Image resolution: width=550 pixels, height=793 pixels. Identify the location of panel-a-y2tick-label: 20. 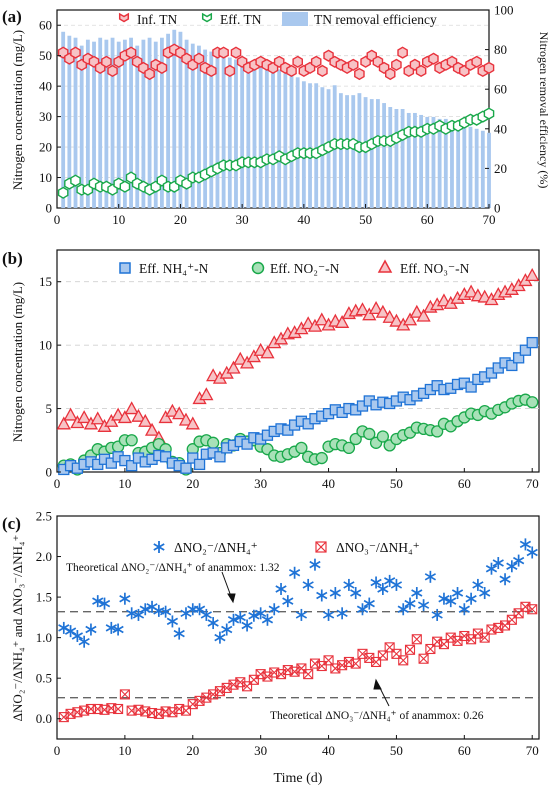
(500, 168).